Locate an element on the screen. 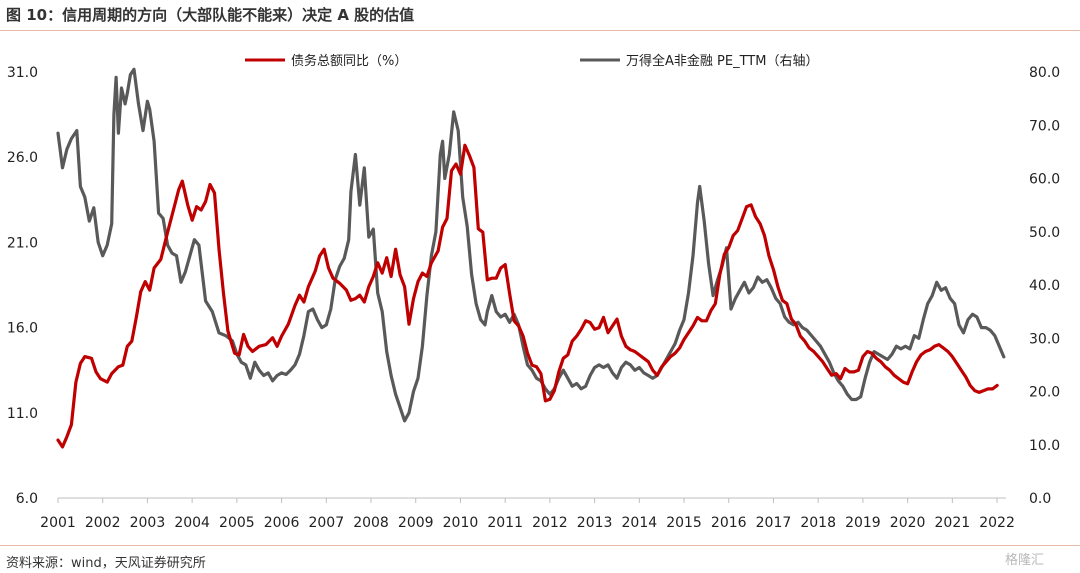  y-right-tick-label: 70.0 is located at coordinates (1044, 126).